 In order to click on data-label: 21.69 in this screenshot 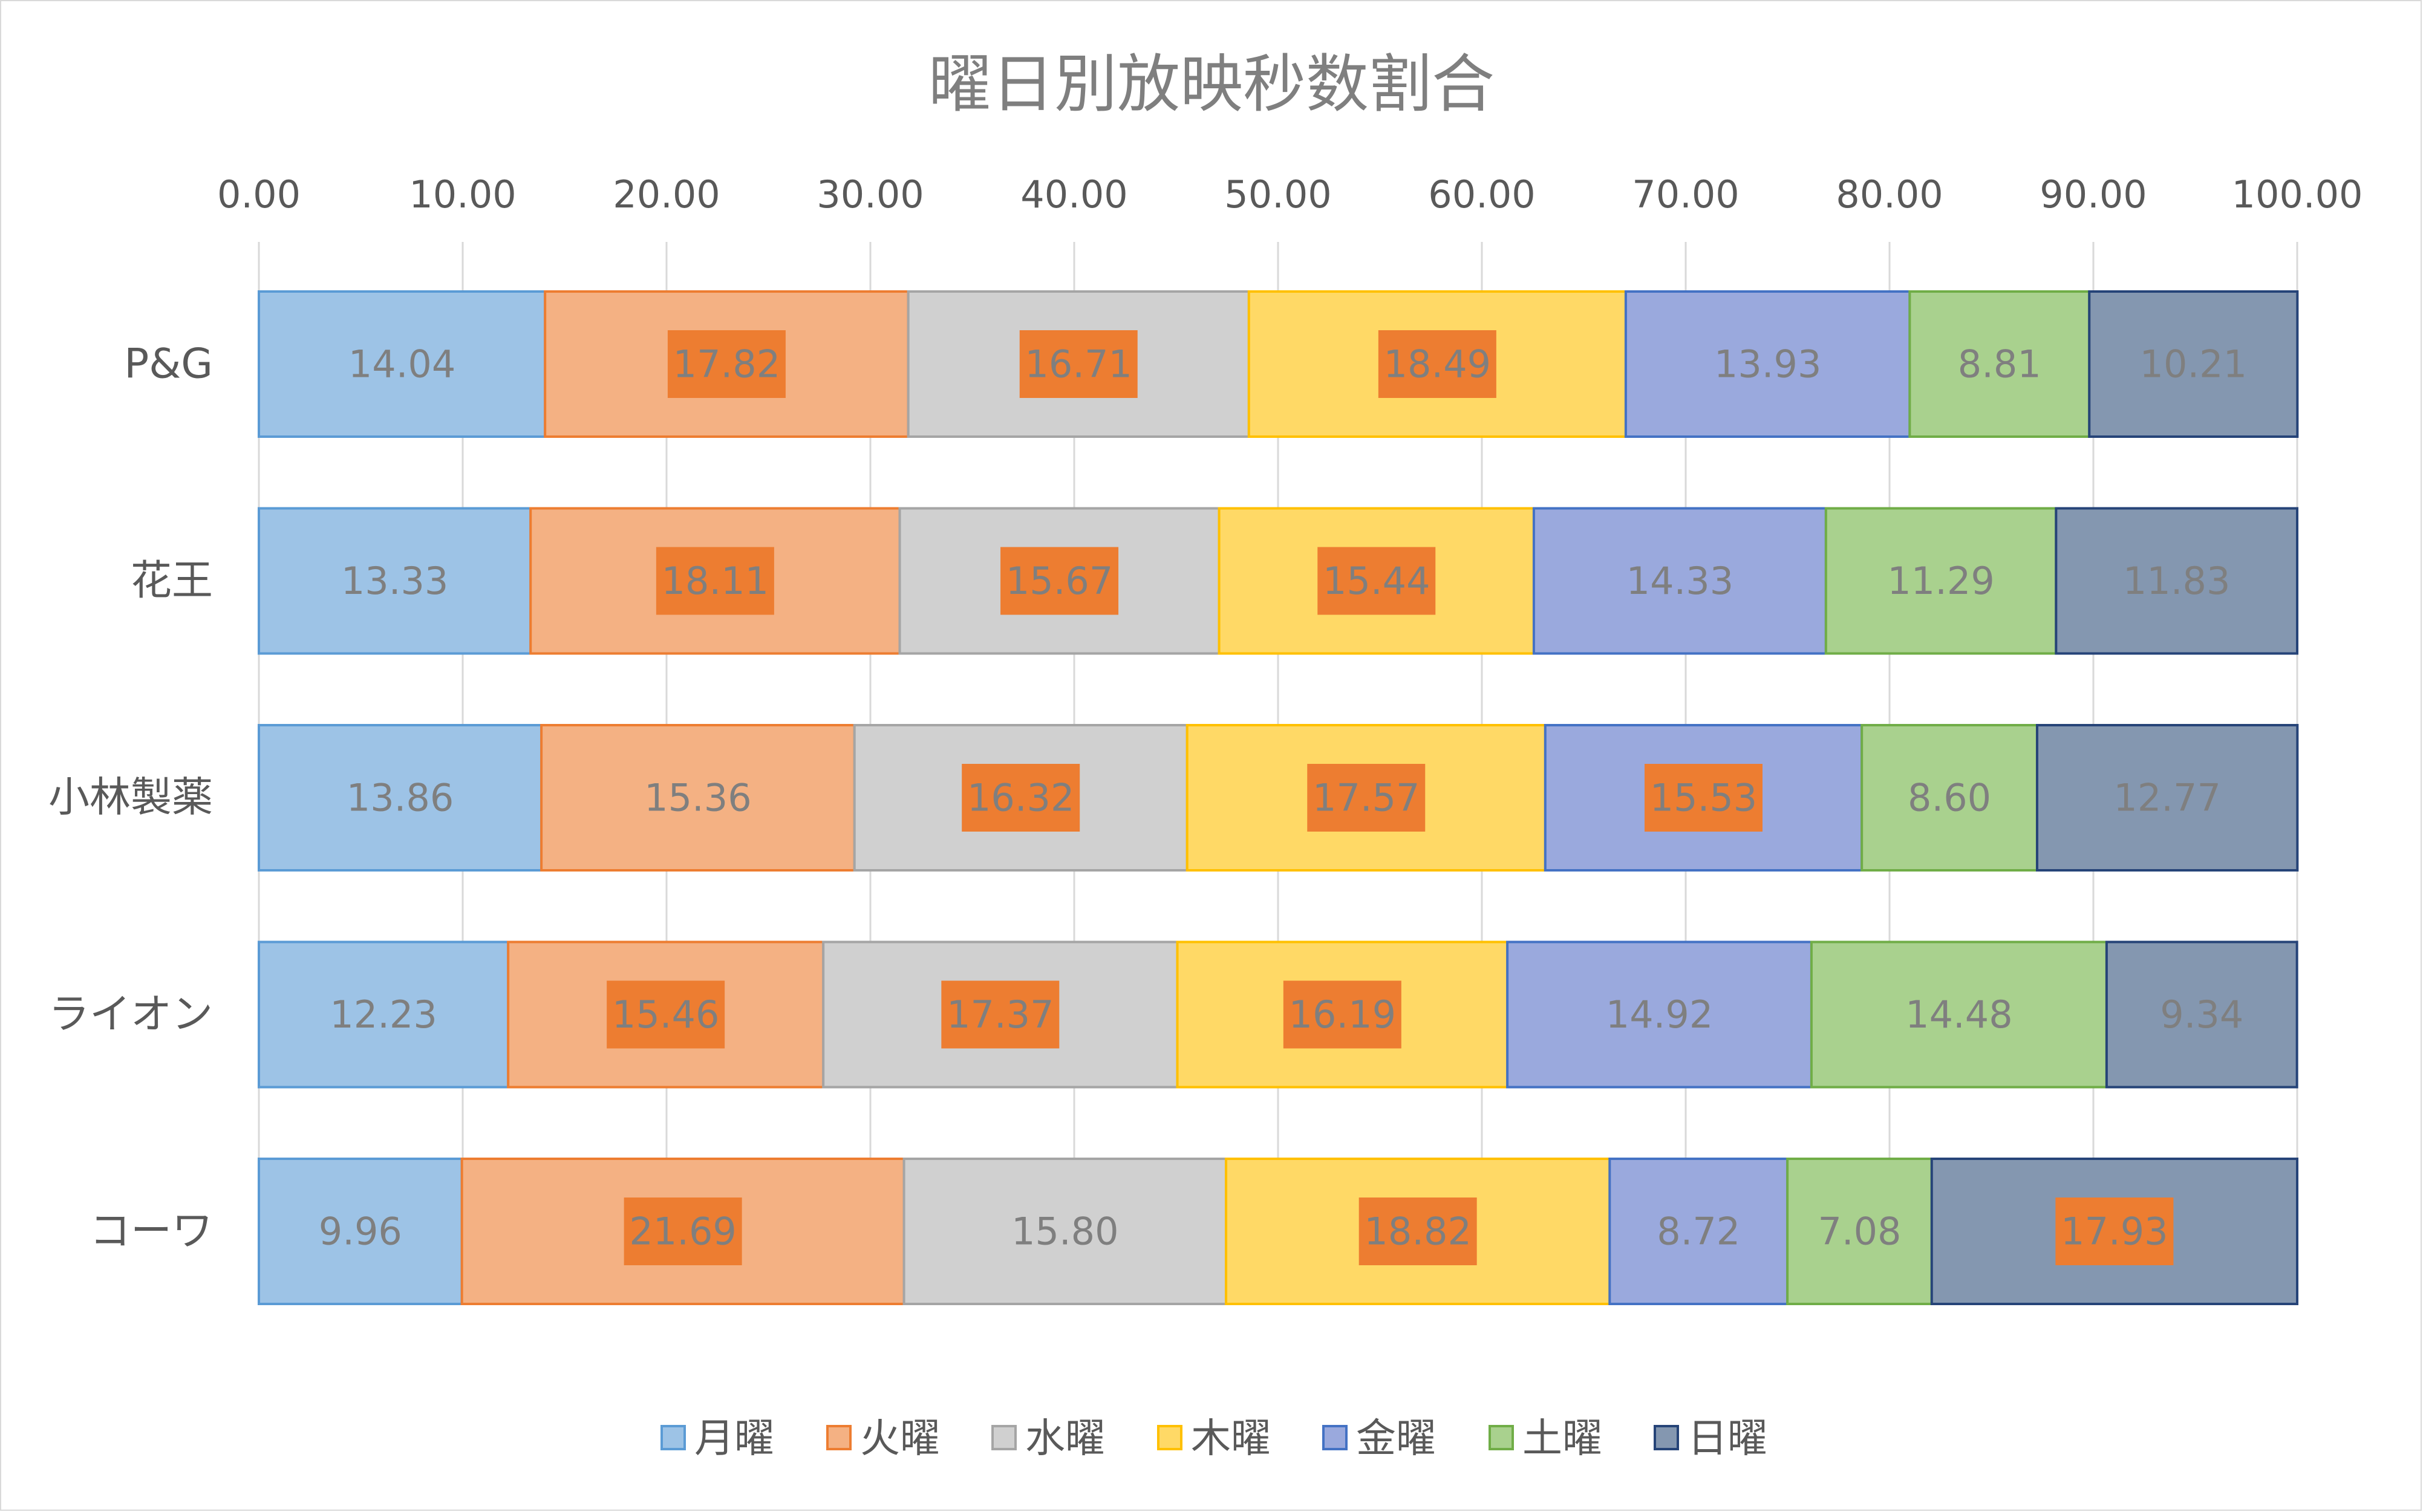, I will do `click(683, 1232)`.